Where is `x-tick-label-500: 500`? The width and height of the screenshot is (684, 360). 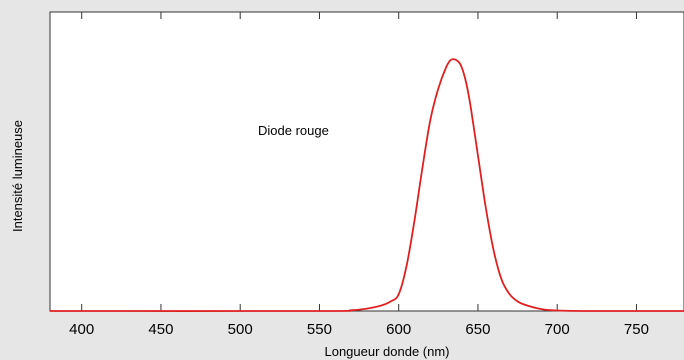 x-tick-label-500: 500 is located at coordinates (240, 329).